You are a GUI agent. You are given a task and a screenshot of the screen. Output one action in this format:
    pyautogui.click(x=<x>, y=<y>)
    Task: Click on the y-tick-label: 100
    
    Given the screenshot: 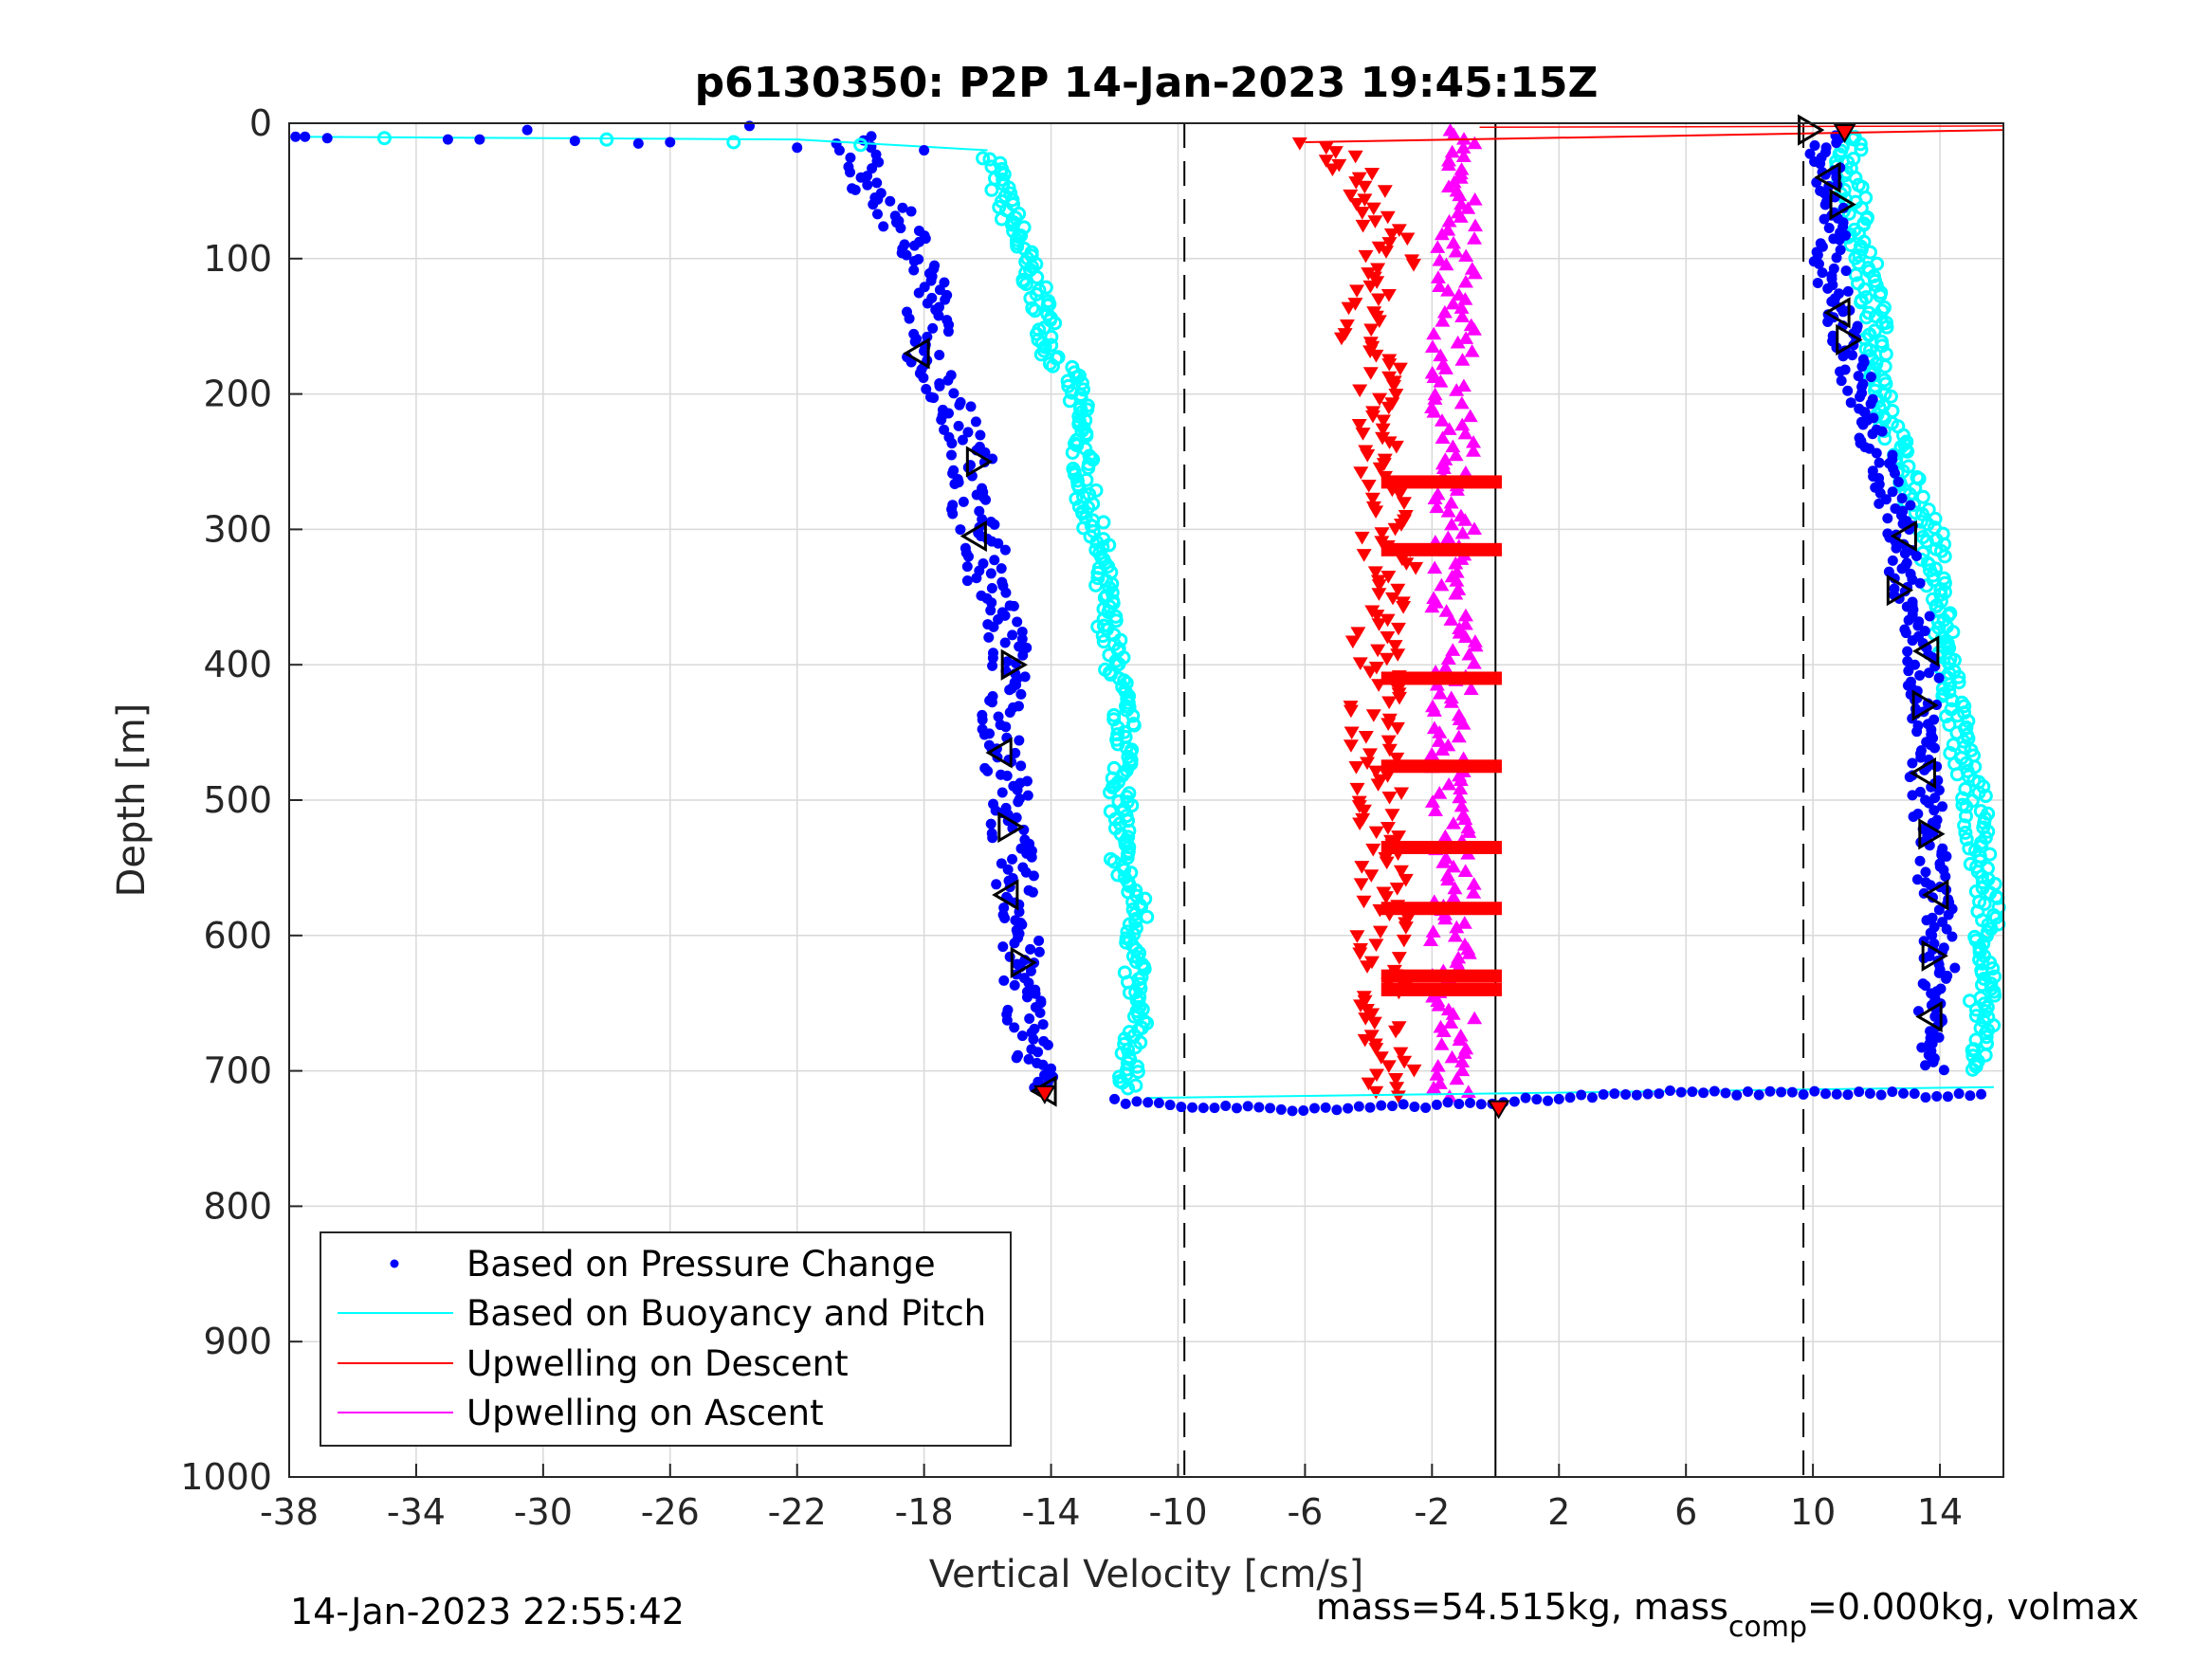 What is the action you would take?
    pyautogui.click(x=237, y=259)
    